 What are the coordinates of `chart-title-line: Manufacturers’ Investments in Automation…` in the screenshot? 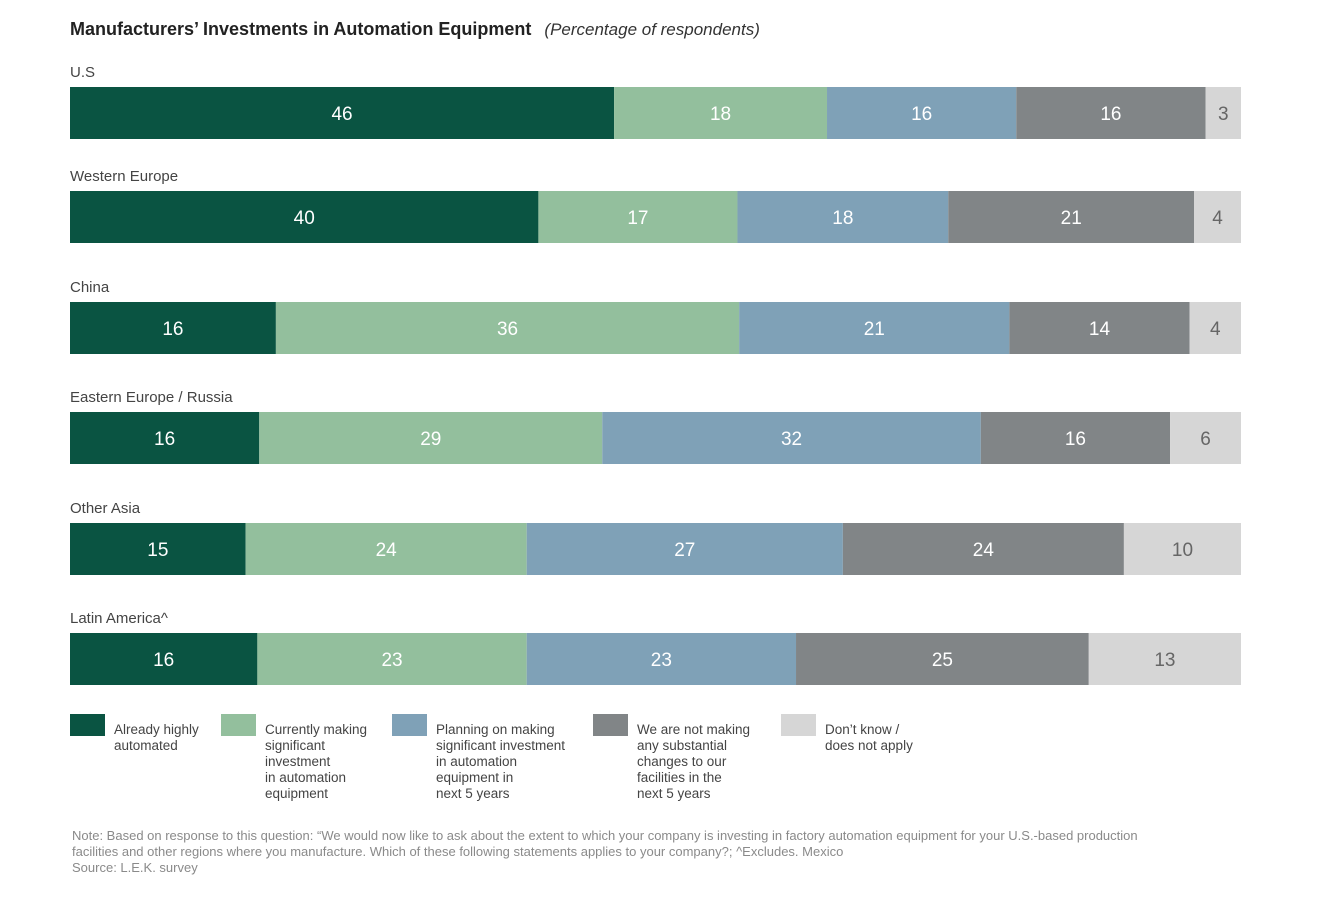 It's located at (415, 29).